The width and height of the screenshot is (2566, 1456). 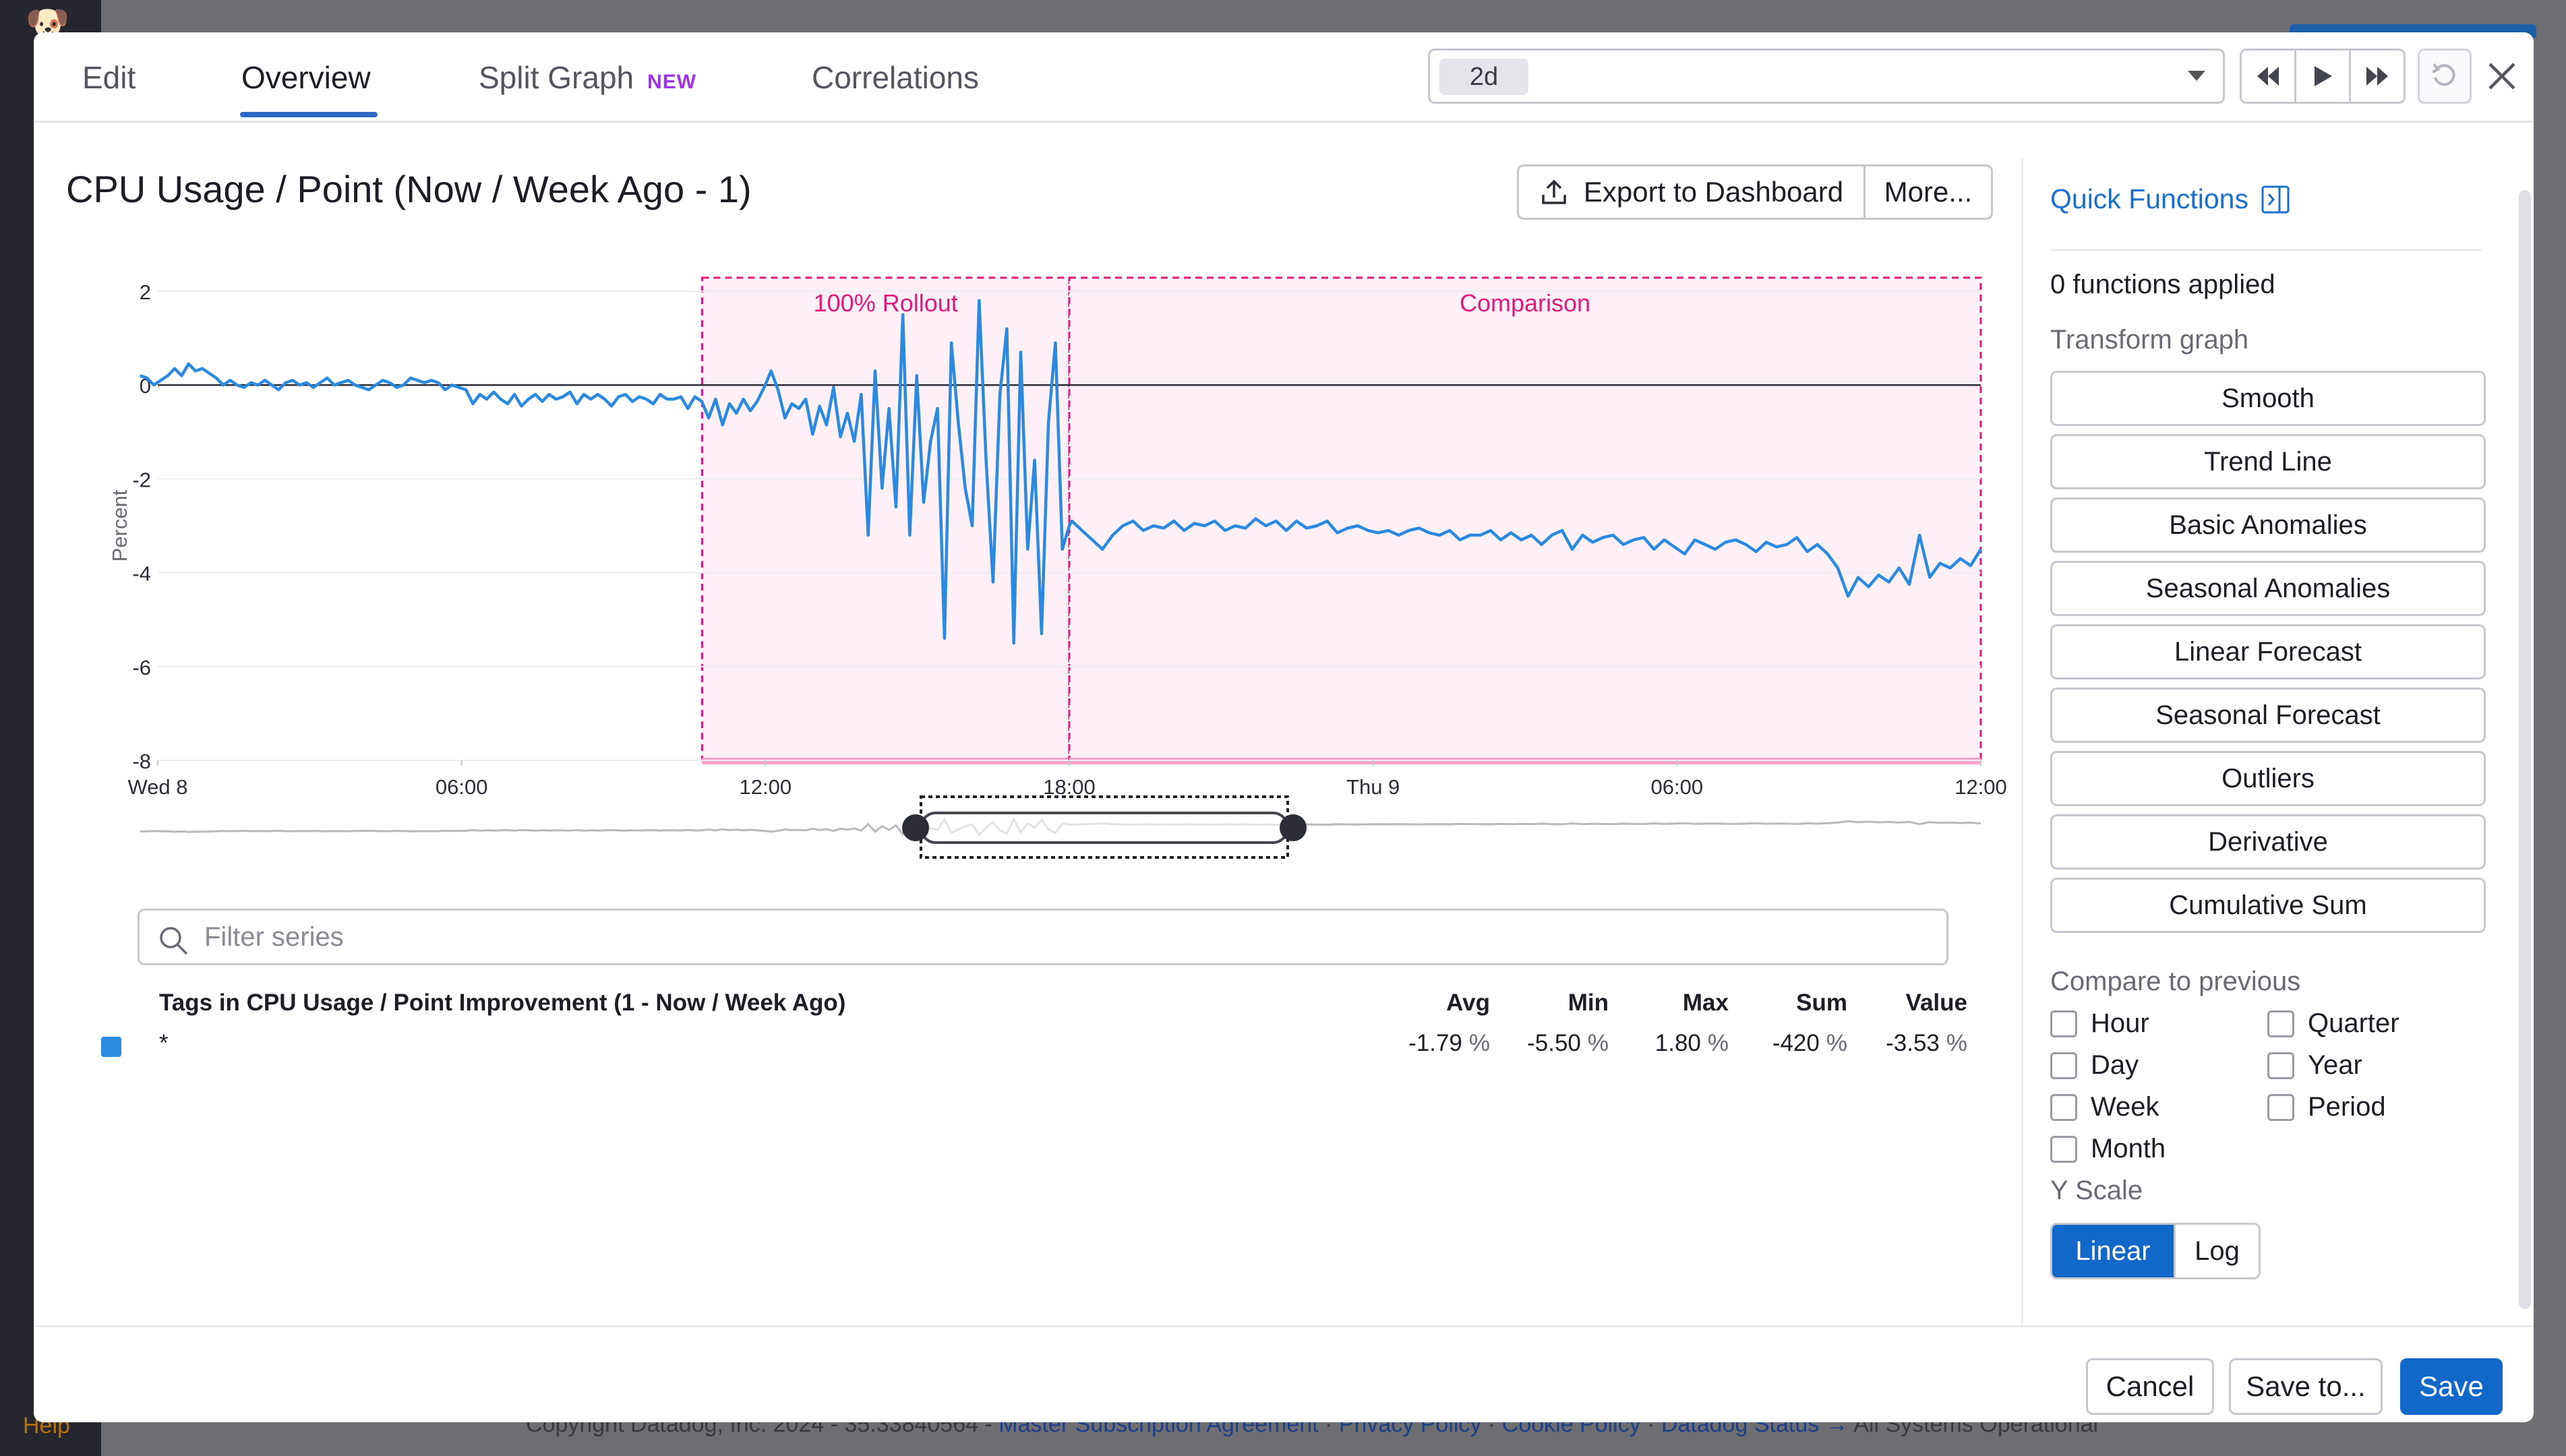 I want to click on filter-series-field, so click(x=1043, y=937).